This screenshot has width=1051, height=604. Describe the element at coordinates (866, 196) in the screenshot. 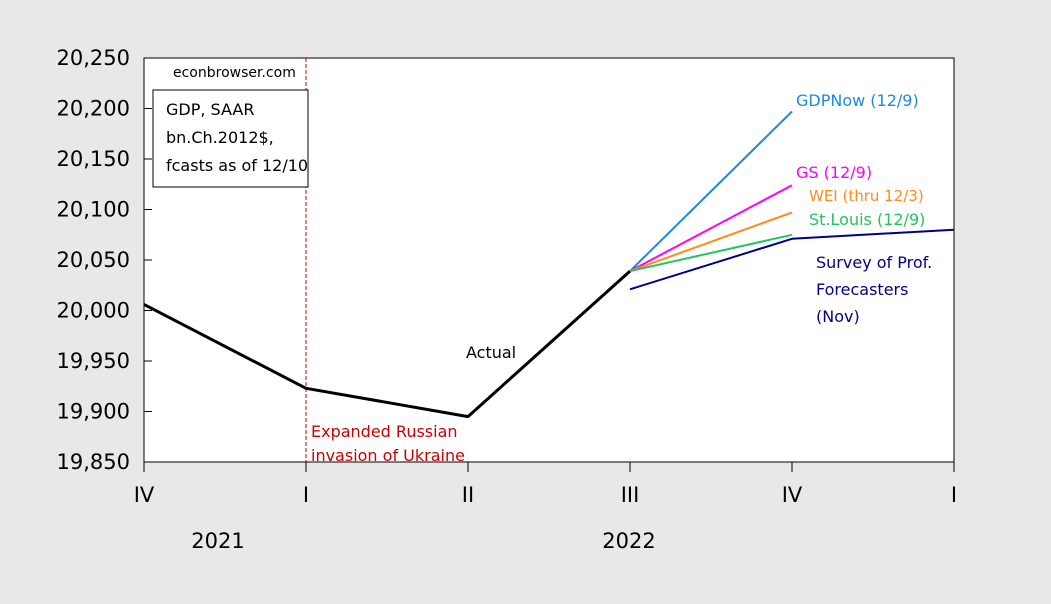

I see `series-label-wei: WEI (thru 12/3)` at that location.